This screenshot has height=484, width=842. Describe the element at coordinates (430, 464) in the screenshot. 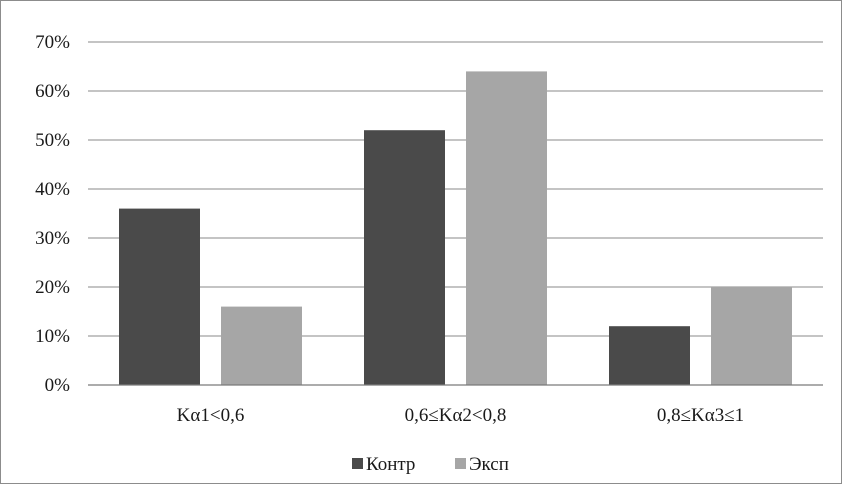

I see `legend: Контр Эксп` at that location.